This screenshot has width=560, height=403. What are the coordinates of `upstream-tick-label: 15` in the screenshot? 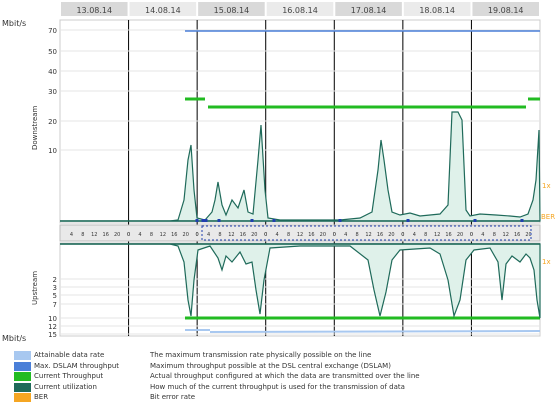 It's located at (52, 335).